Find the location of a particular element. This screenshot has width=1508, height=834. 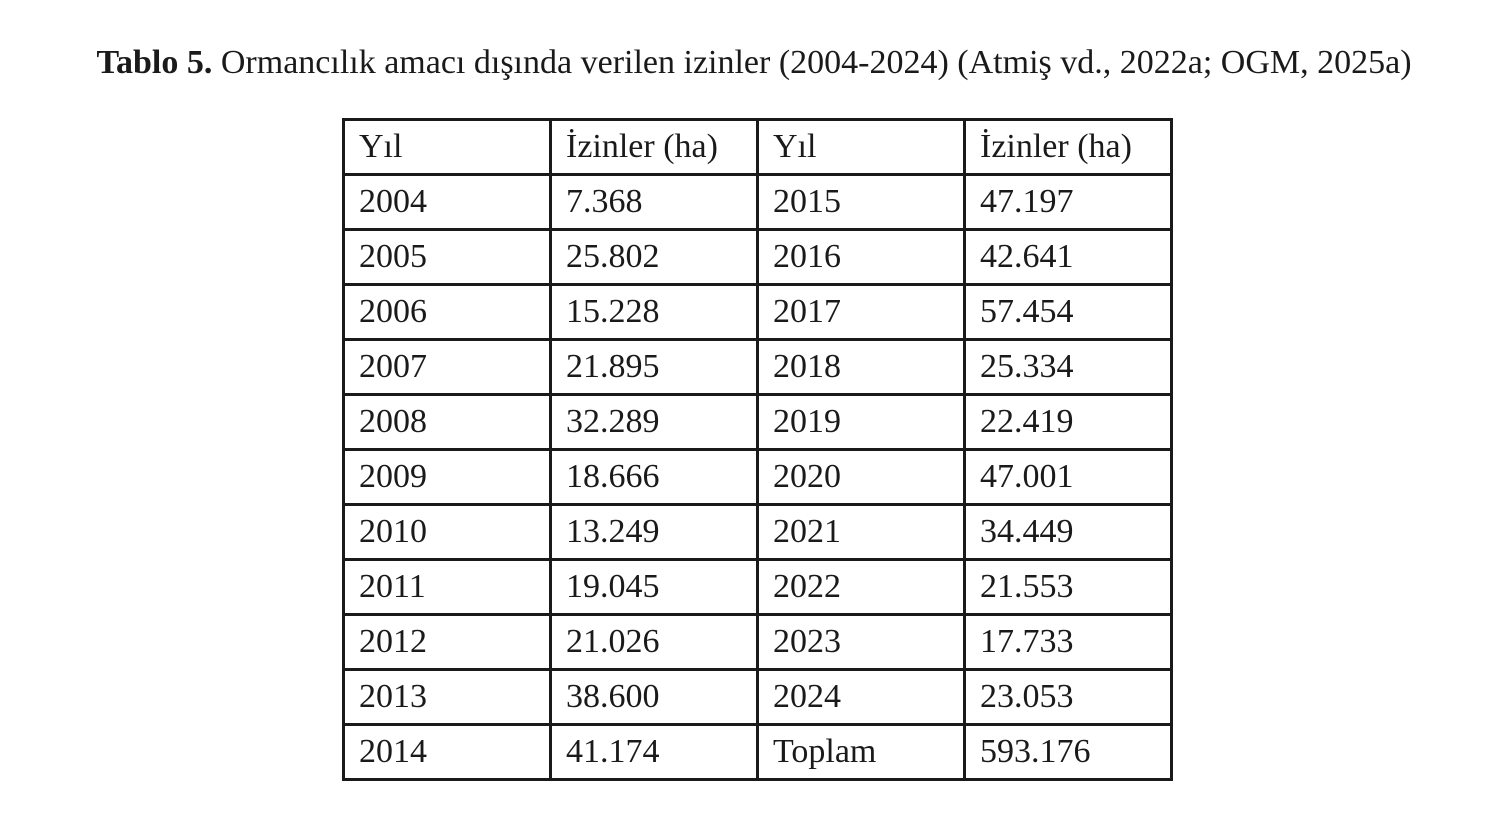

table-row: 2011 19.045 2022 21.553 is located at coordinates (757, 587).